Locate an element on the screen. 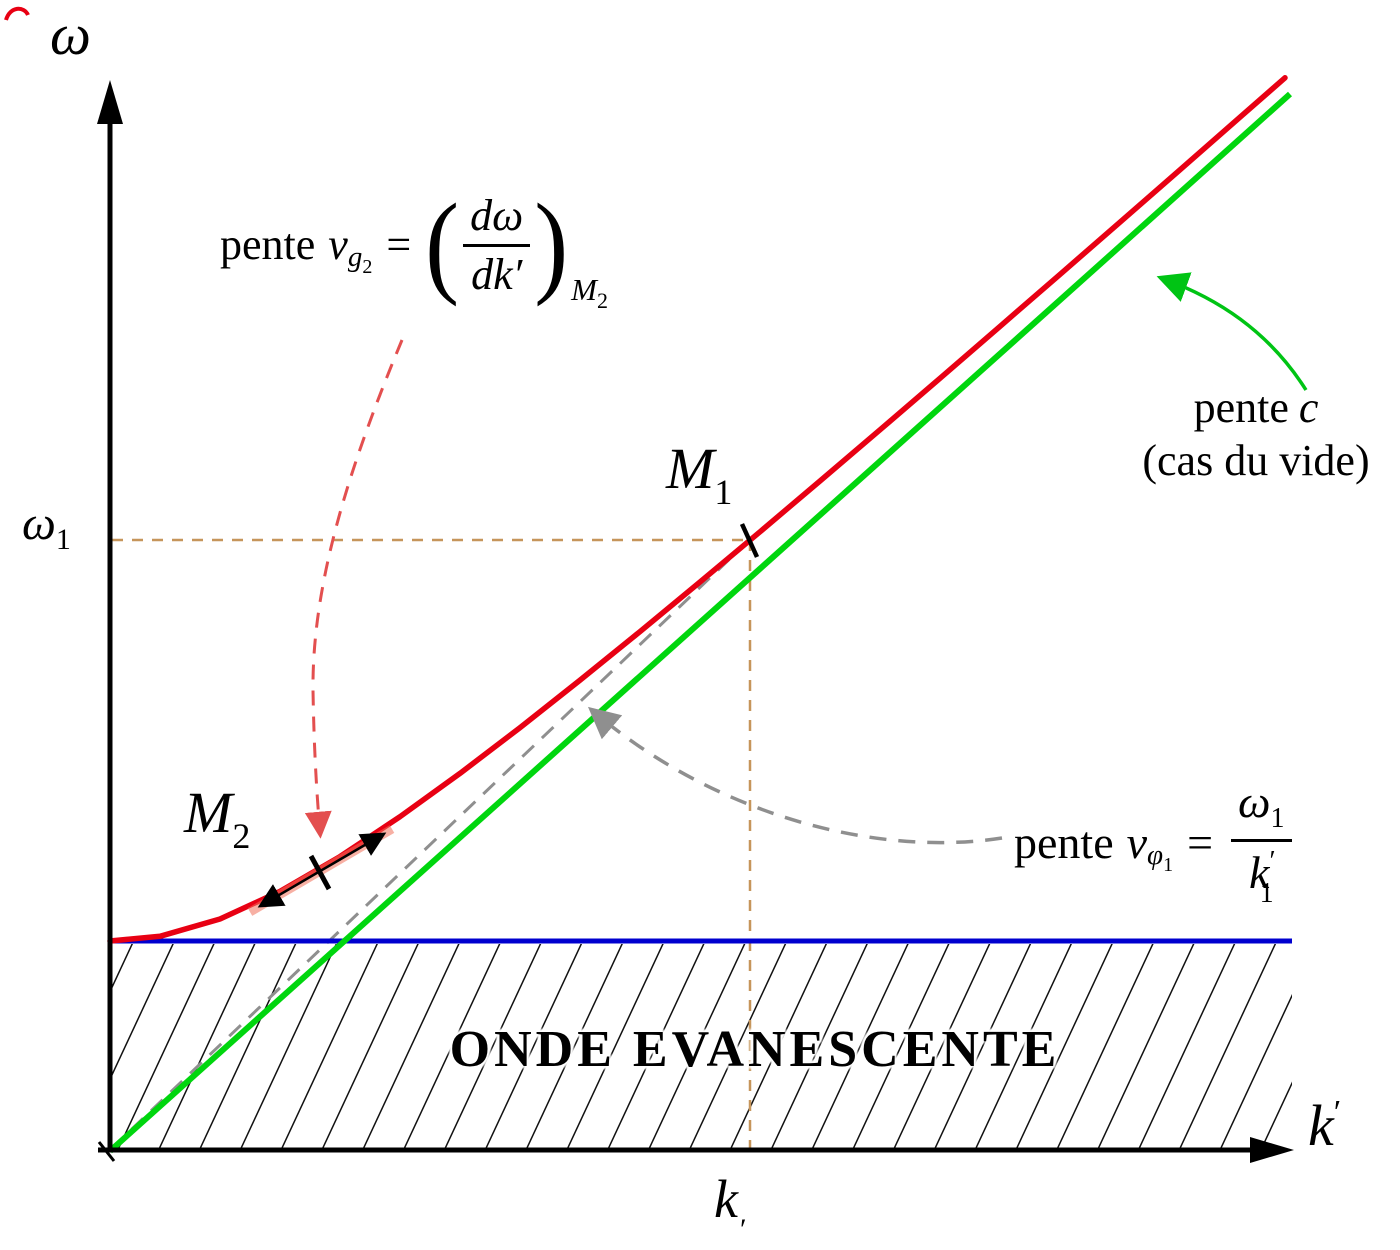 The image size is (1400, 1250). omega1-subscript: 1 is located at coordinates (63, 539).